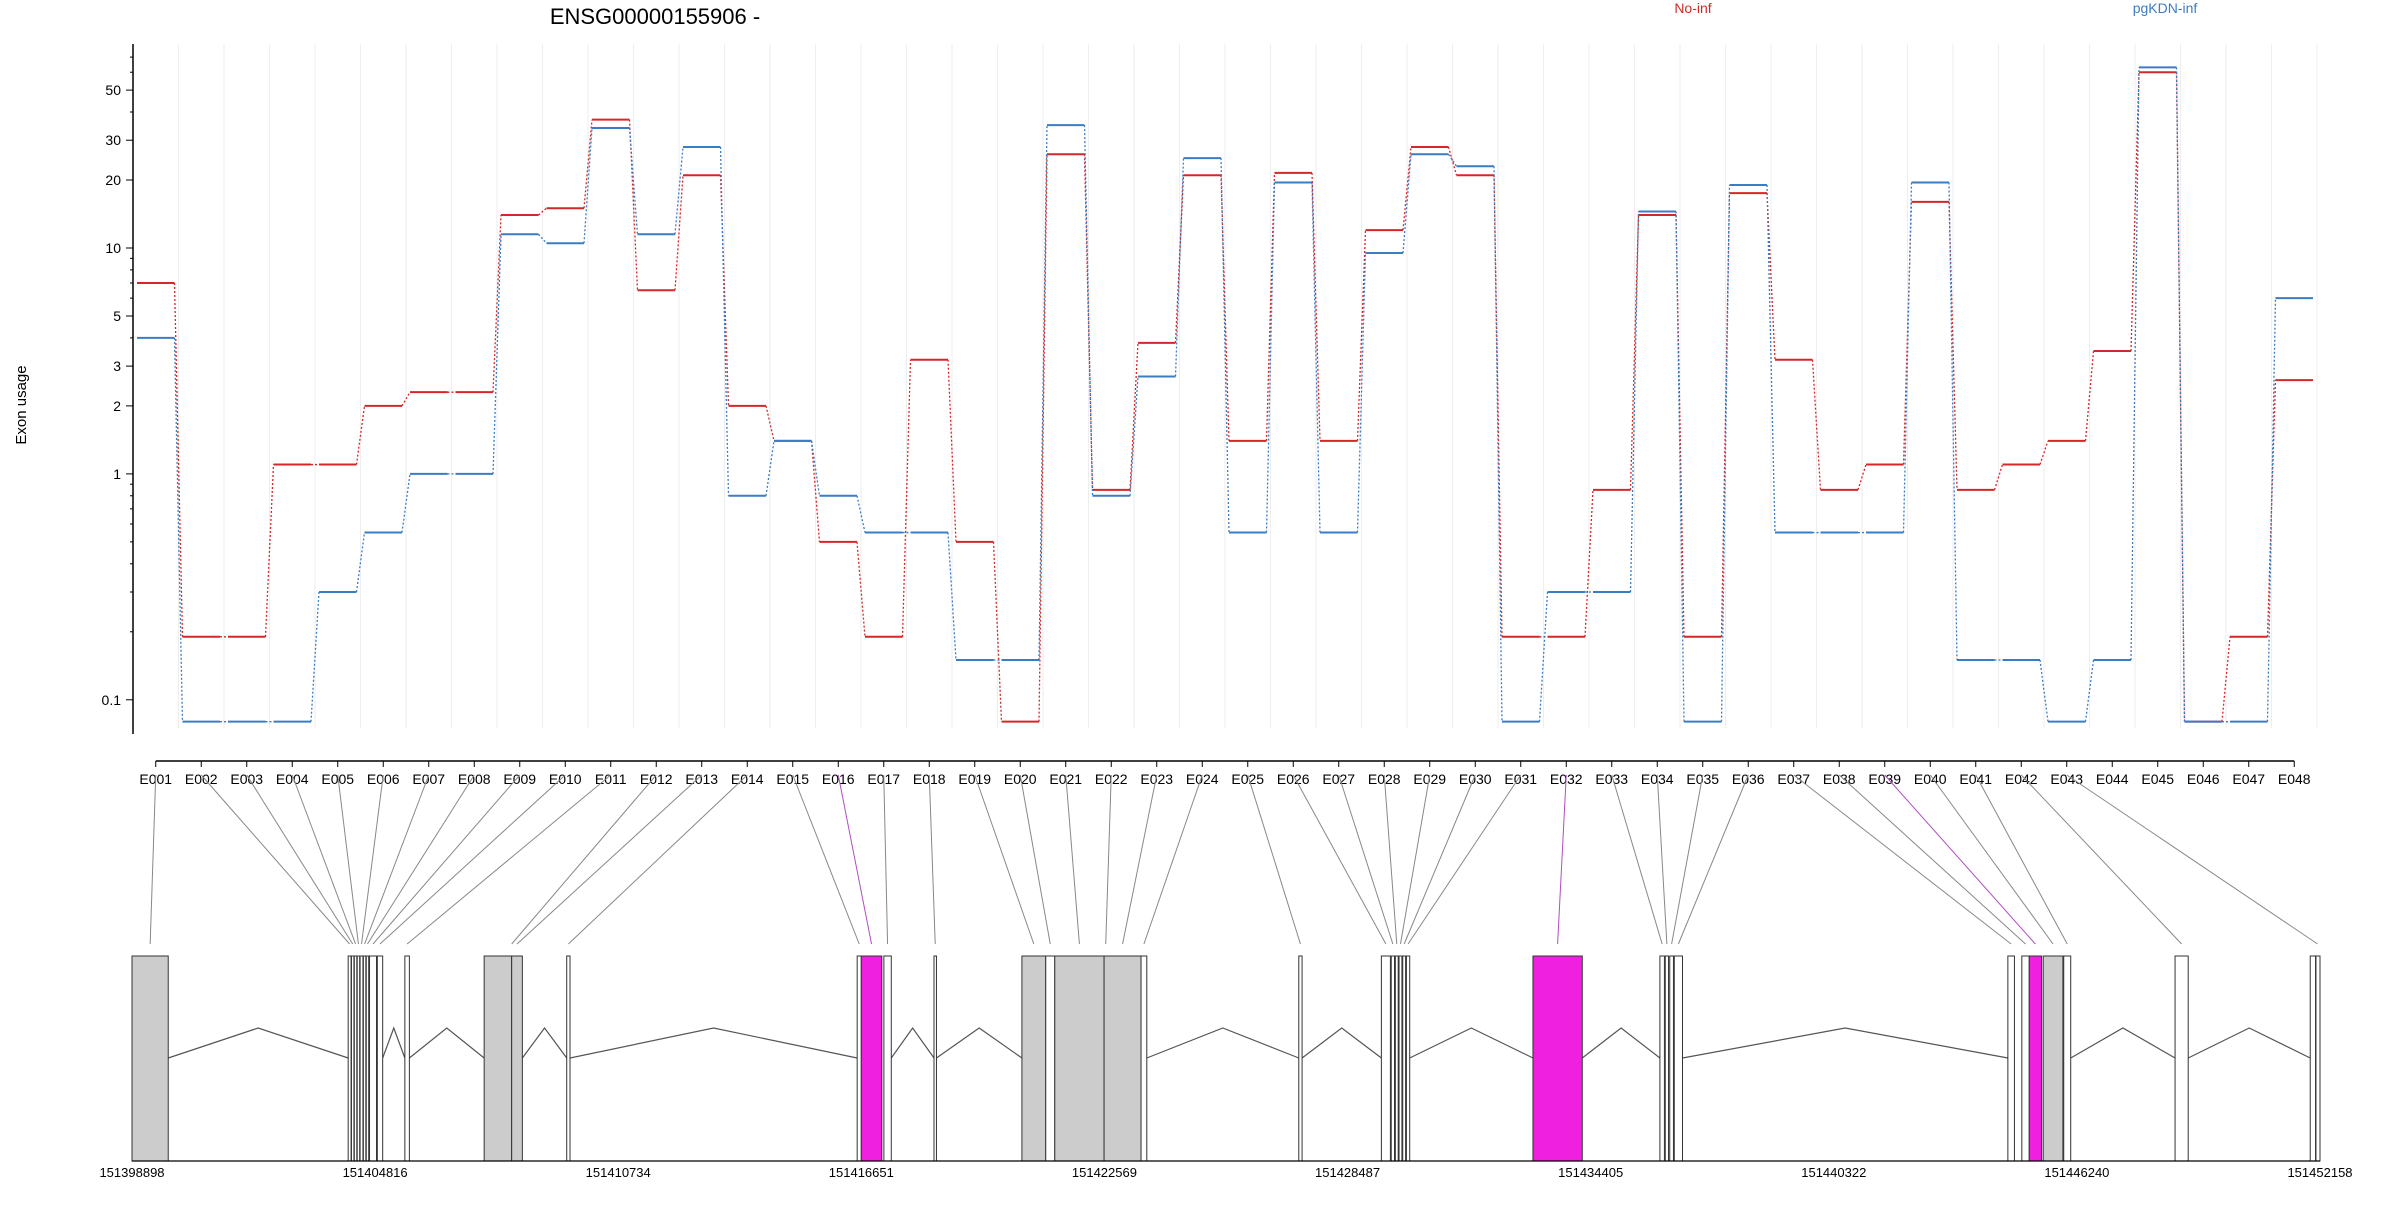 This screenshot has width=2400, height=1205. What do you see at coordinates (117, 474) in the screenshot?
I see `y-tick-label: 1` at bounding box center [117, 474].